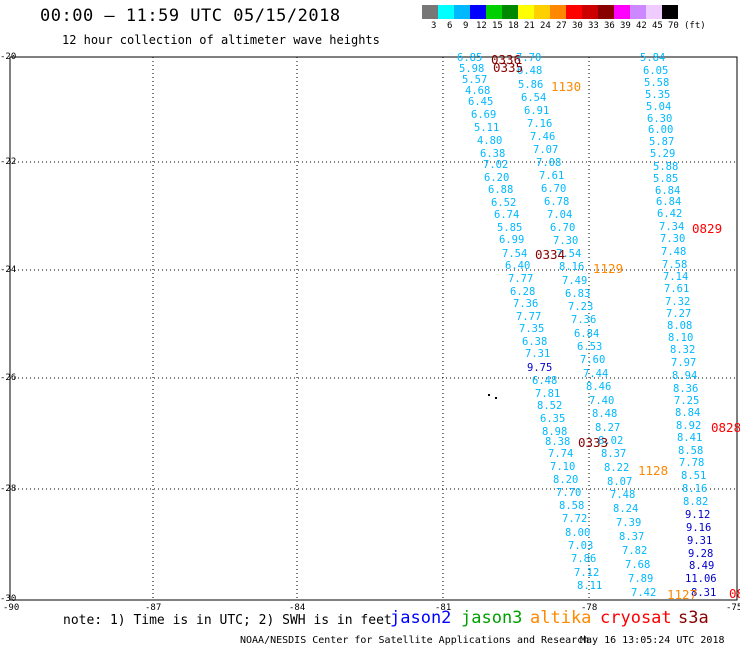 The width and height of the screenshot is (740, 650). Describe the element at coordinates (700, 541) in the screenshot. I see `wave-height-value: 9.31` at that location.